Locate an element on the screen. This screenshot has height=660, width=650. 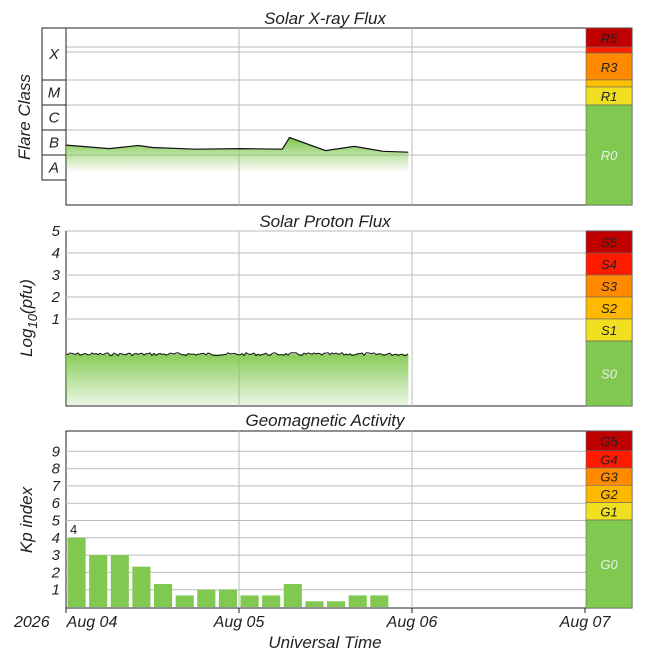
x-tick-label: Aug 07 is located at coordinates (585, 622).